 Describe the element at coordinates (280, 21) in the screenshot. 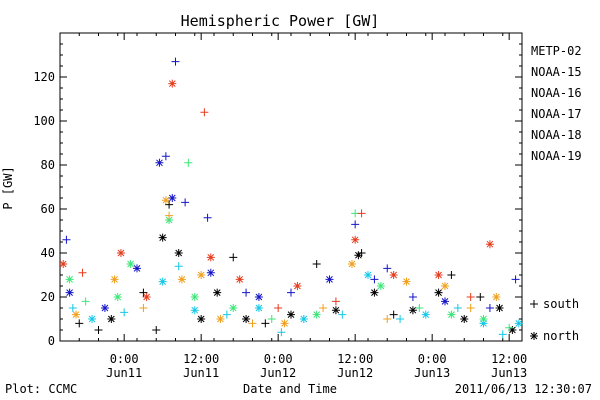

I see `chart-title: Hemispheric Power [GW]` at that location.